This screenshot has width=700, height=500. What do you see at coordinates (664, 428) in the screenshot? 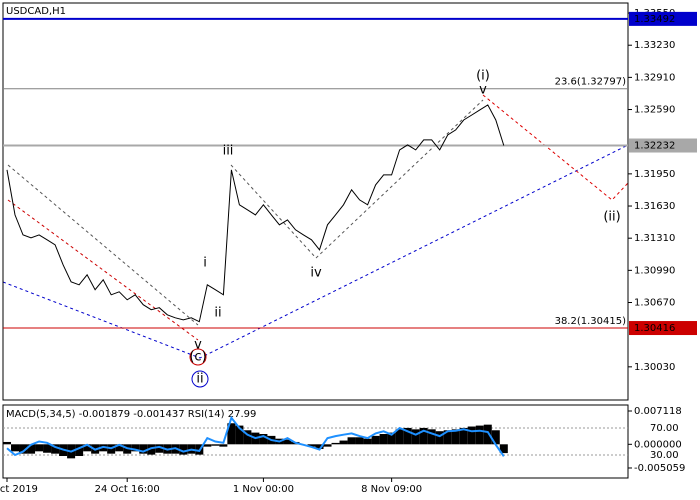
I see `y2-tick-label: 70.00` at bounding box center [664, 428].